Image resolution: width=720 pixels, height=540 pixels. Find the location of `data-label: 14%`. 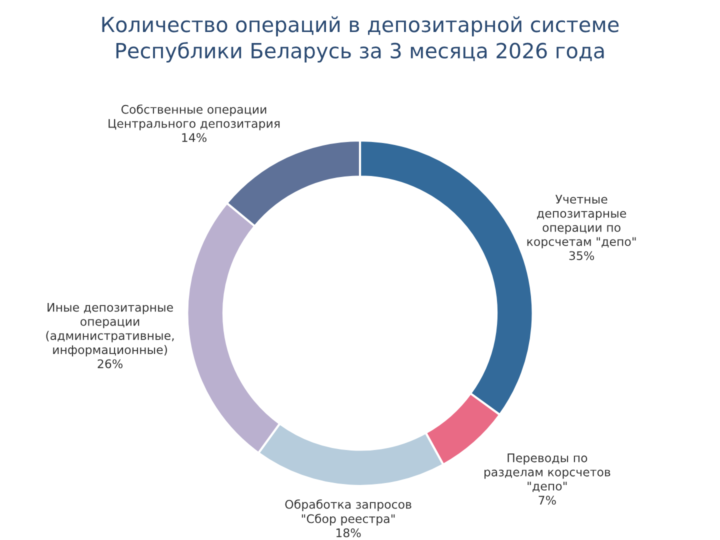

data-label: 14% is located at coordinates (194, 137).